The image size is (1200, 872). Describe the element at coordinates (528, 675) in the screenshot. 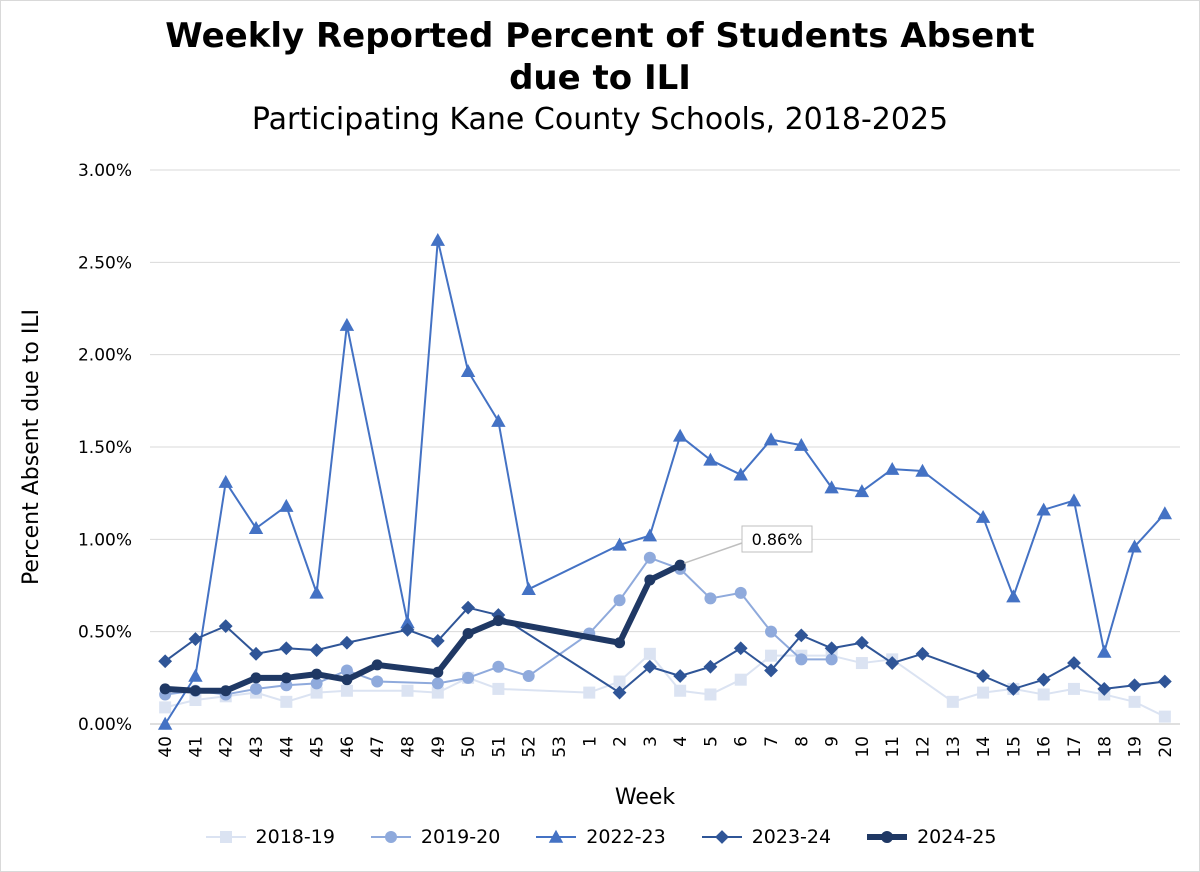

I see `data-point-2019-20-wk52` at that location.